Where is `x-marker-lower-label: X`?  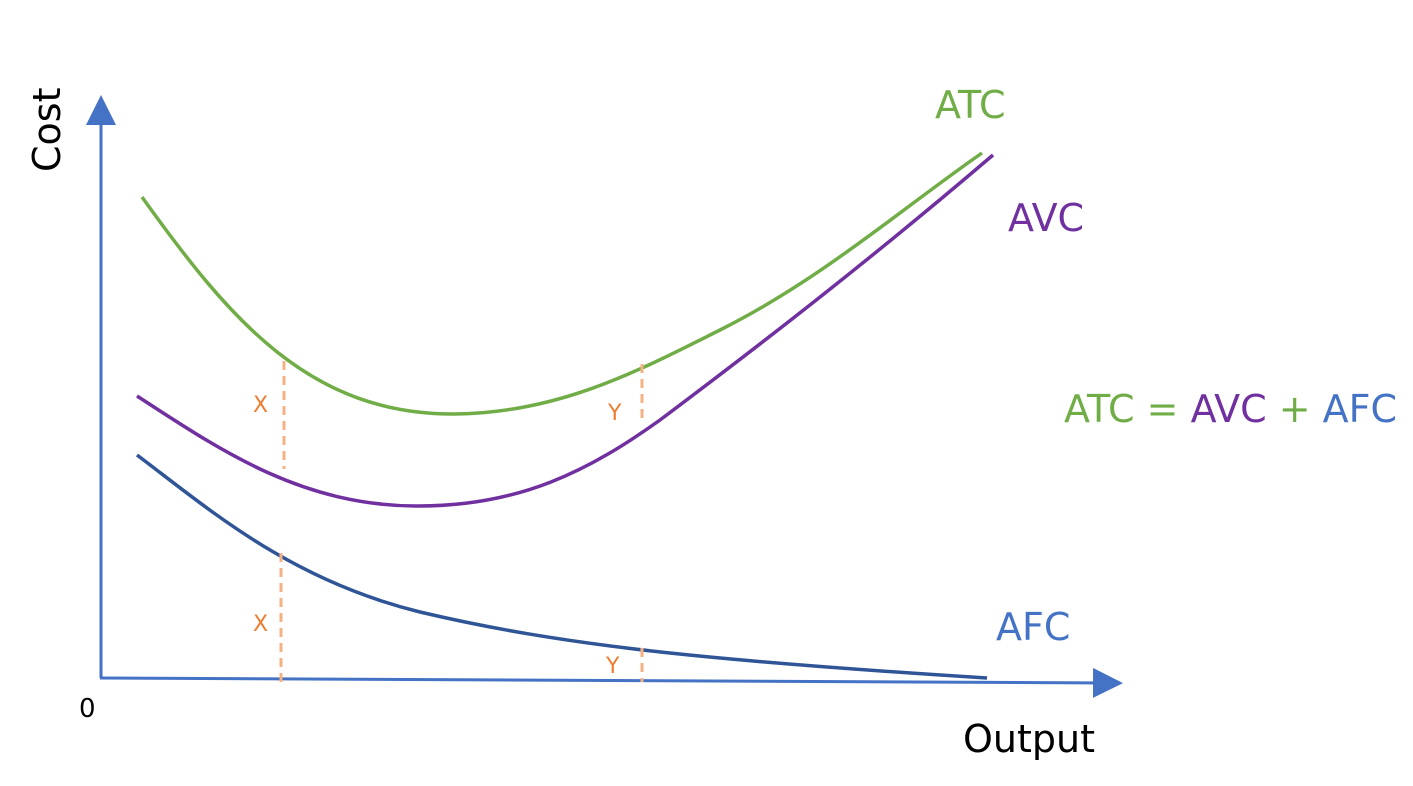 x-marker-lower-label: X is located at coordinates (261, 624).